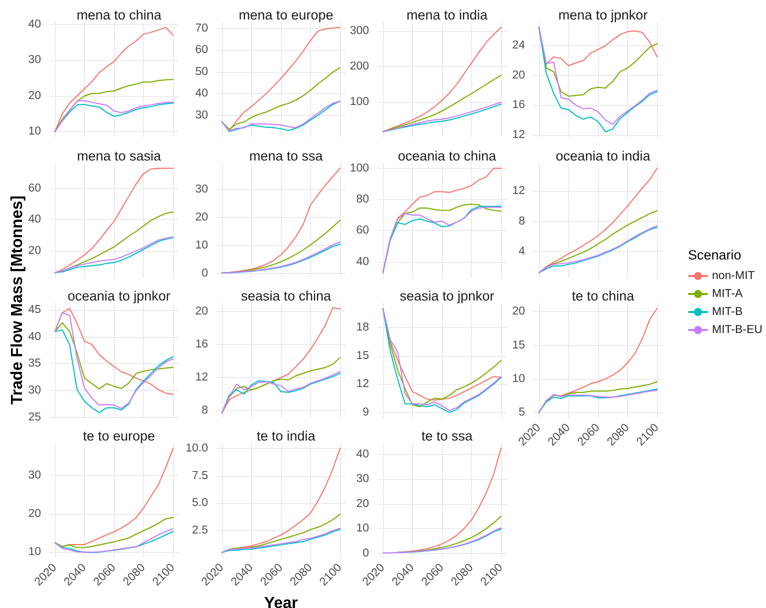 The height and width of the screenshot is (608, 766). What do you see at coordinates (34, 364) in the screenshot?
I see `y-tick-label: 35` at bounding box center [34, 364].